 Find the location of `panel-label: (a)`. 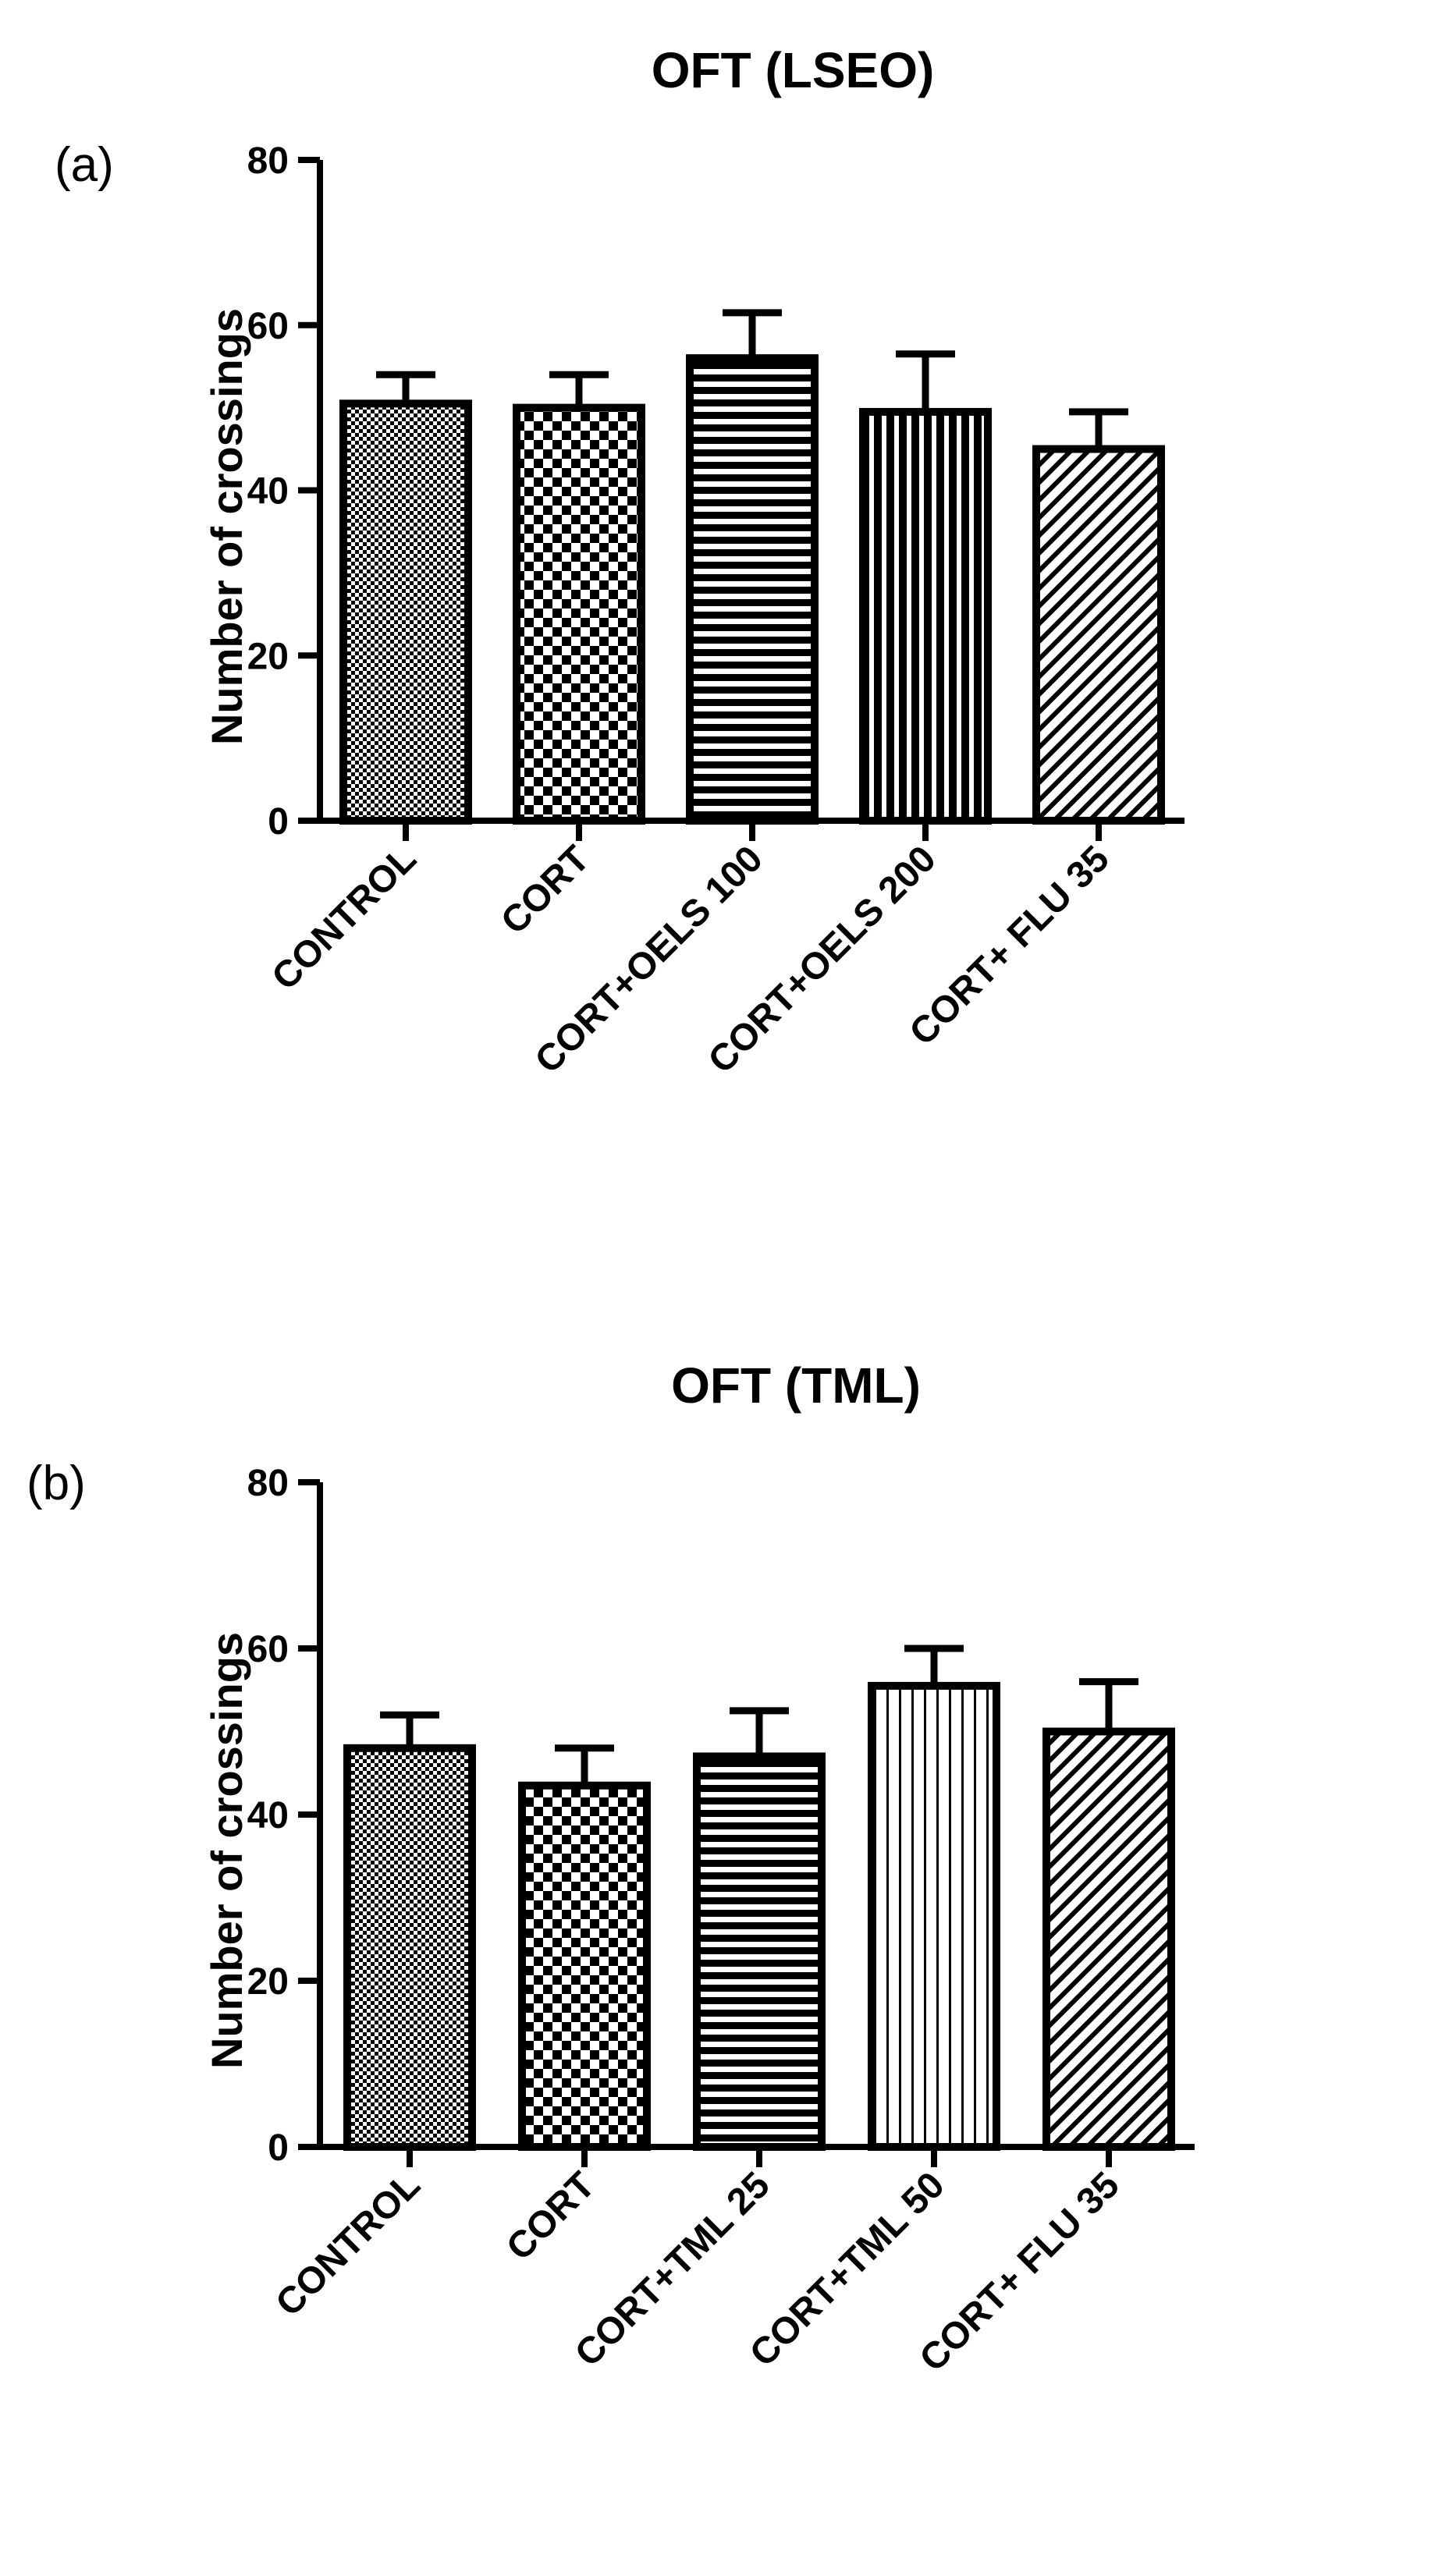

panel-label: (a) is located at coordinates (84, 165).